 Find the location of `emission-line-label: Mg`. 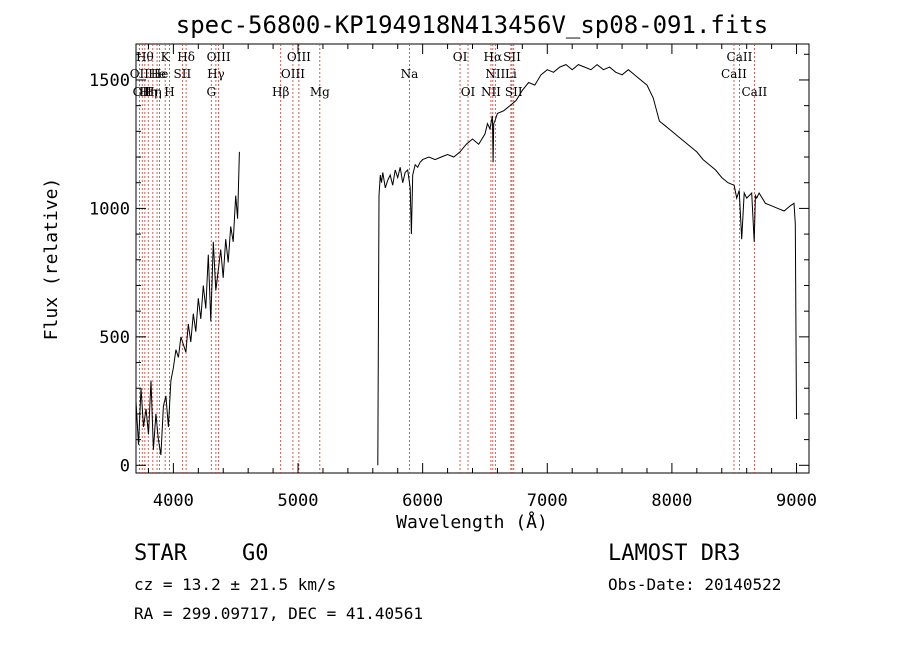

emission-line-label: Mg is located at coordinates (320, 92).